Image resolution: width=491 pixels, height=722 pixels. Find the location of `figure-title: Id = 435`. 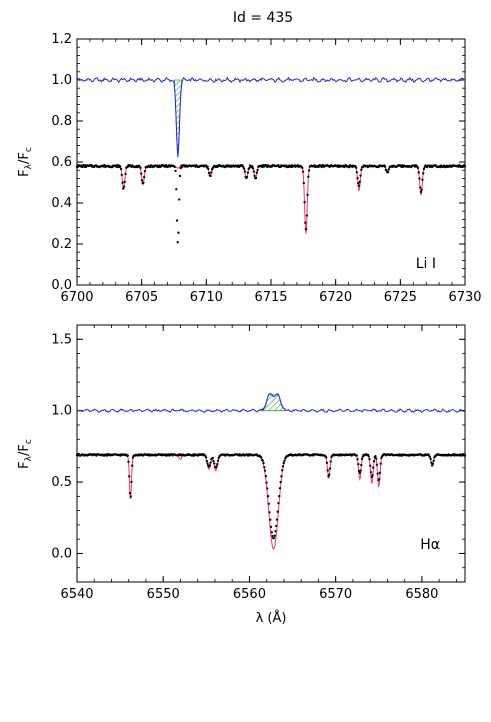

figure-title: Id = 435 is located at coordinates (263, 18).